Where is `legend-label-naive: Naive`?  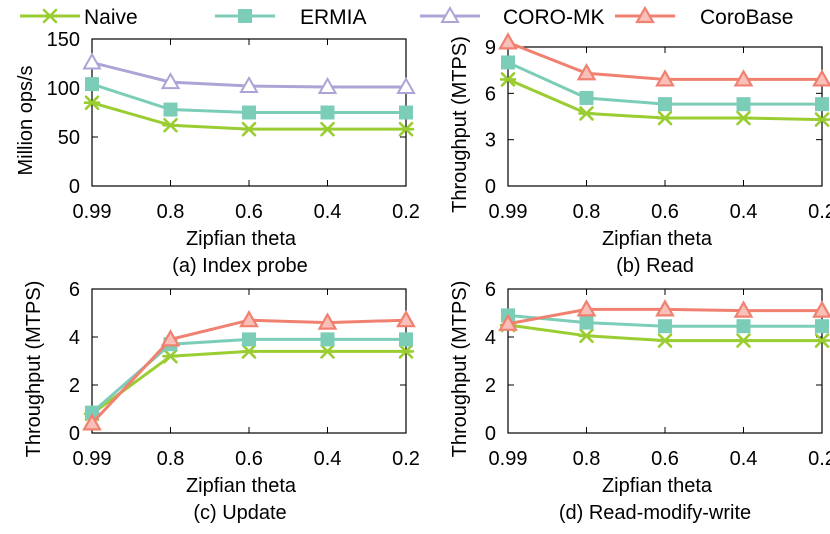 legend-label-naive: Naive is located at coordinates (111, 17).